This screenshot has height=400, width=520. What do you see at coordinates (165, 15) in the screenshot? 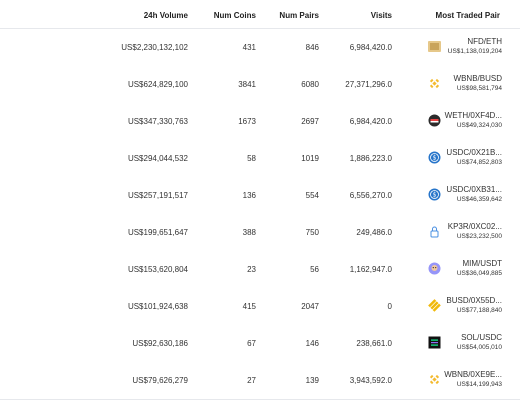
I see `col-volume-header: 24h Volume` at bounding box center [165, 15].